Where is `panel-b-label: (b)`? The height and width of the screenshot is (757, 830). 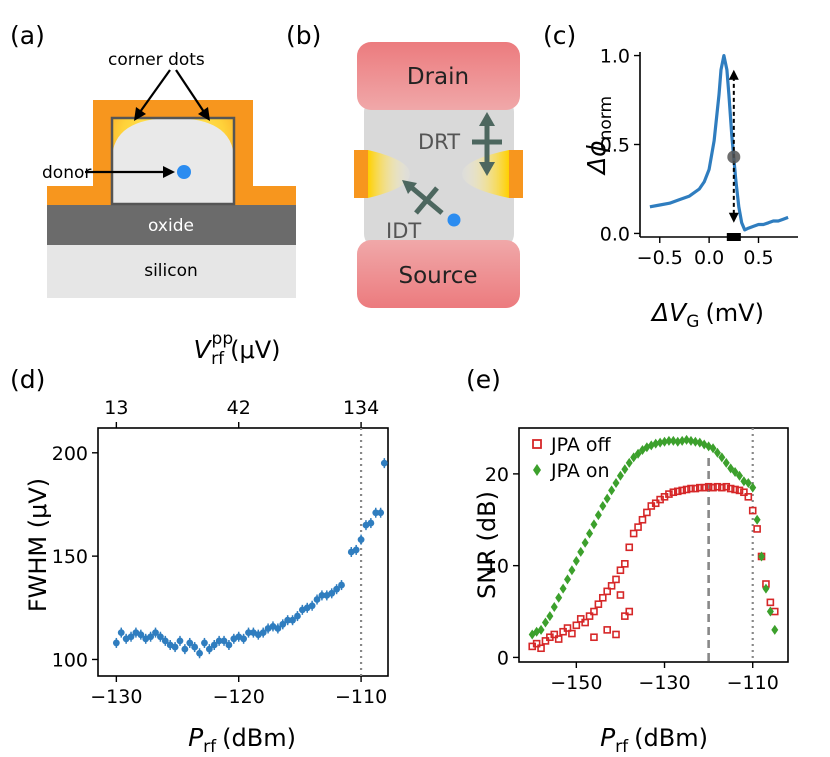 panel-b-label: (b) is located at coordinates (303, 35).